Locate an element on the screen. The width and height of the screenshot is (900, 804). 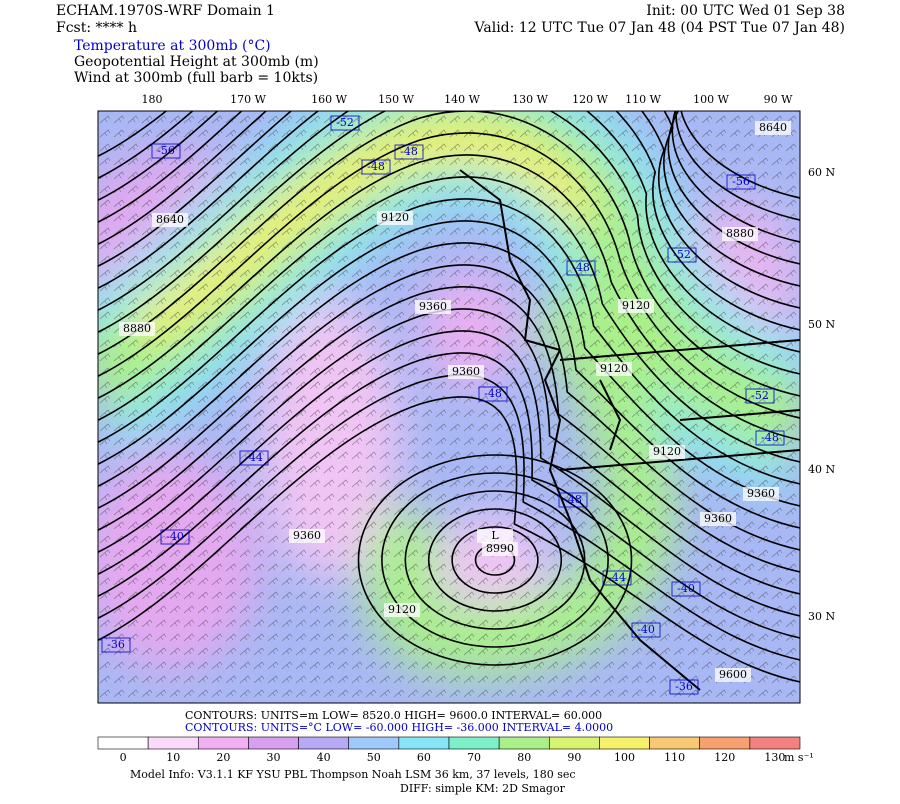
height-label: 8990 is located at coordinates (500, 548).